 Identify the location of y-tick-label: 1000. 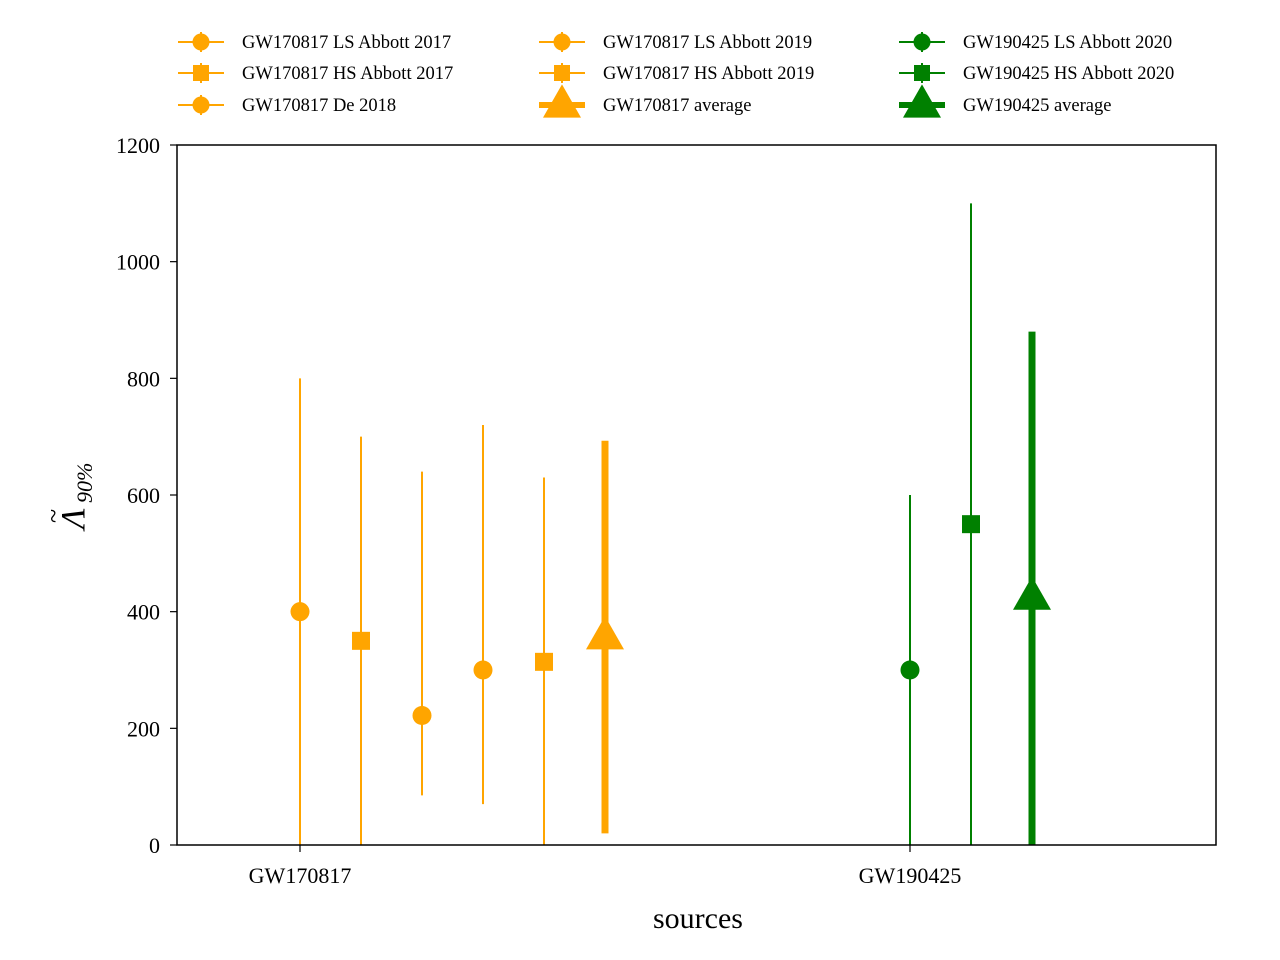
(138, 262).